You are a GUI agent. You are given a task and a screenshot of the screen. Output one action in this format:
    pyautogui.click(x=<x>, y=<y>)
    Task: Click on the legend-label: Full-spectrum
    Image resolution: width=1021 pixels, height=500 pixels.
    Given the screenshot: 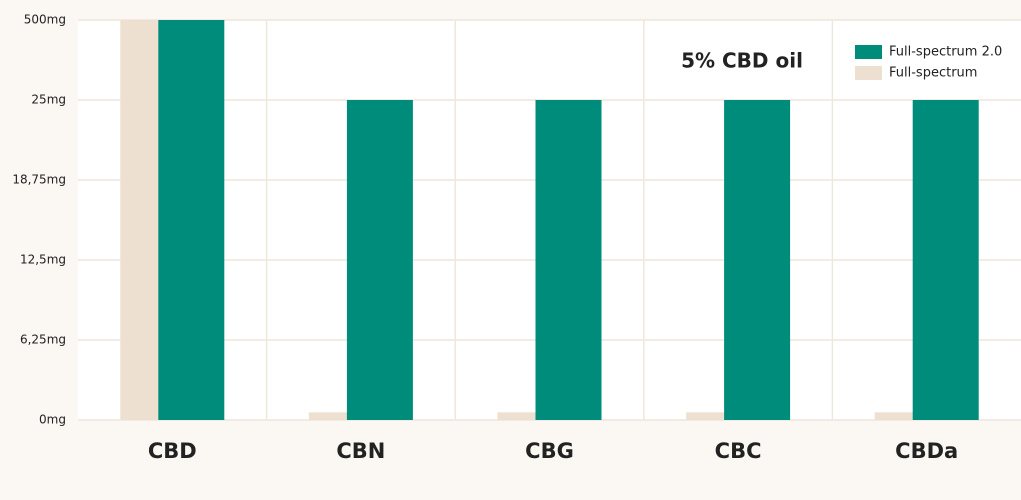 What is the action you would take?
    pyautogui.click(x=933, y=73)
    